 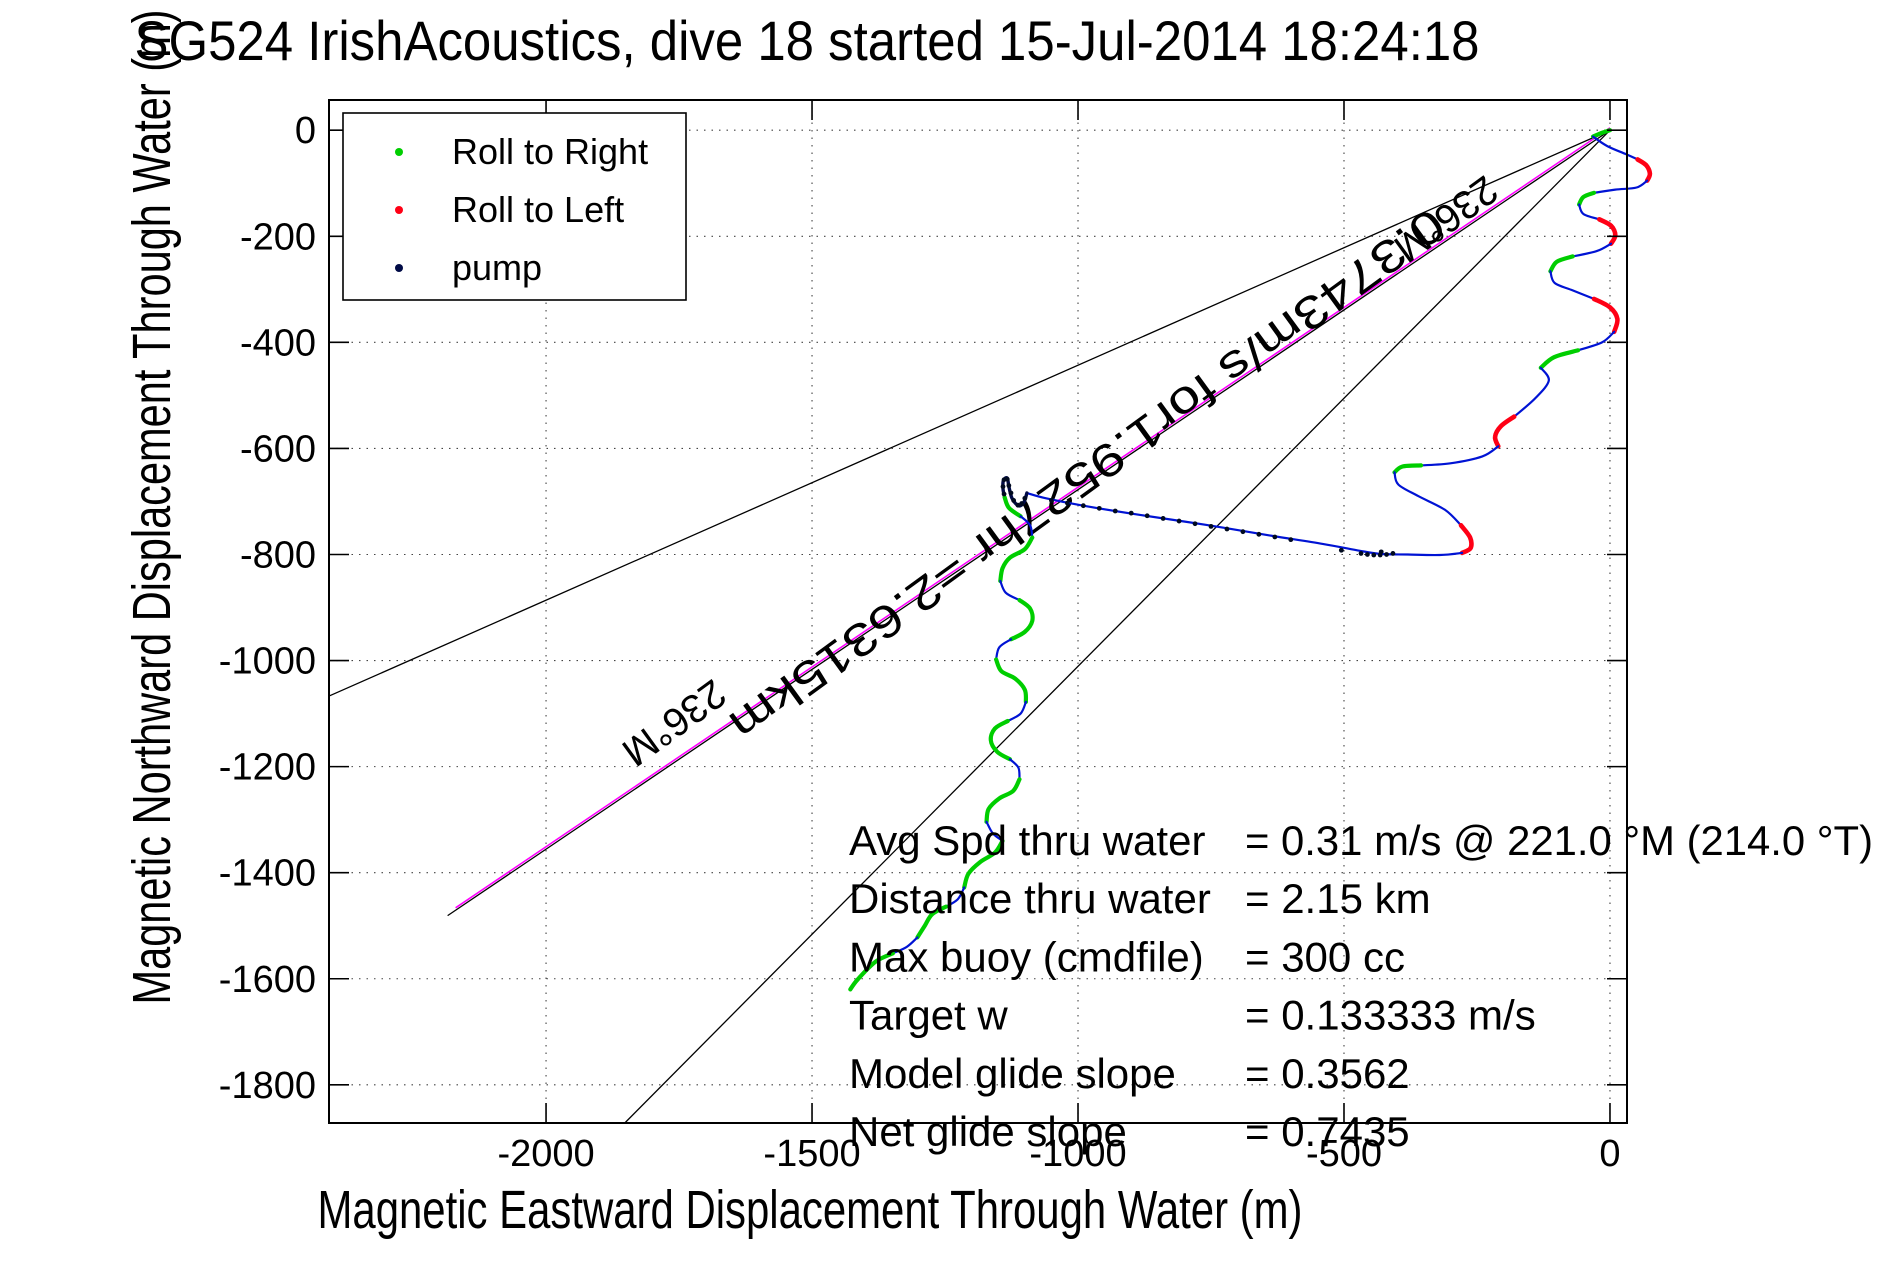 I want to click on y-tick-label: -1200, so click(x=267, y=768).